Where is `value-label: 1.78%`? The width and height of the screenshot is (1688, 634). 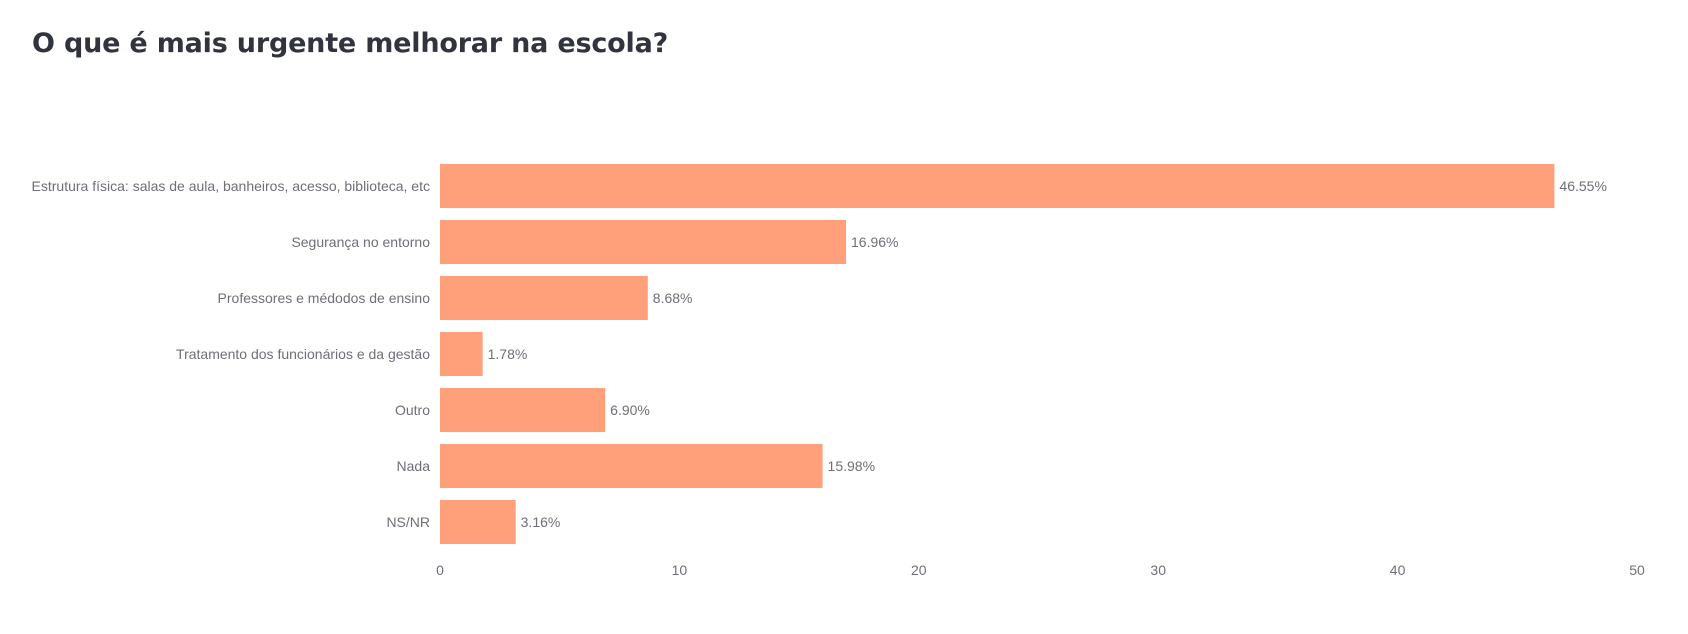 value-label: 1.78% is located at coordinates (508, 354).